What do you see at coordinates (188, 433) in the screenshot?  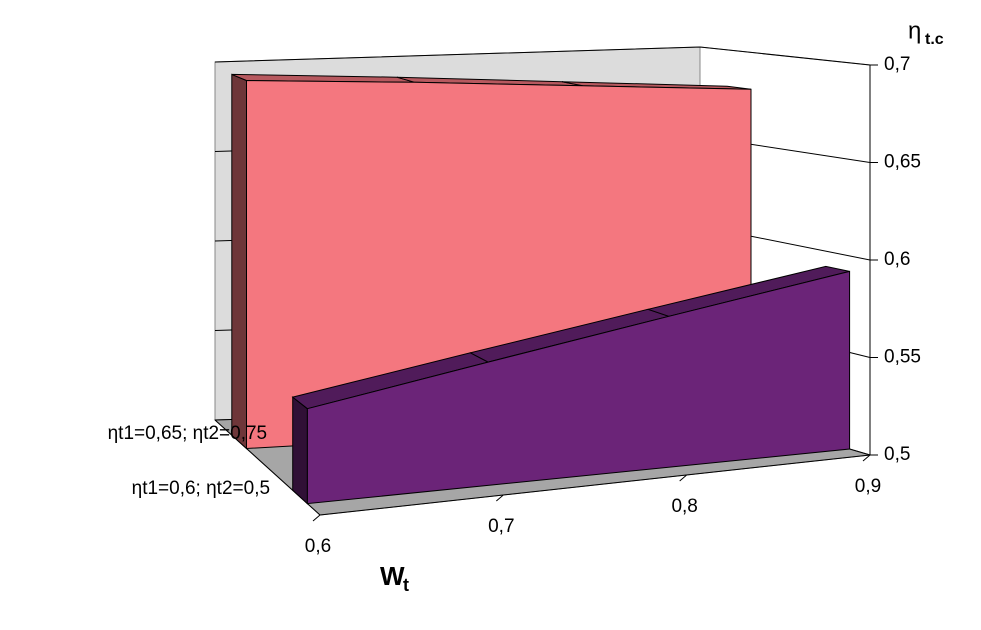 I see `series-label: ηt1=0,65; ηt2=0,75` at bounding box center [188, 433].